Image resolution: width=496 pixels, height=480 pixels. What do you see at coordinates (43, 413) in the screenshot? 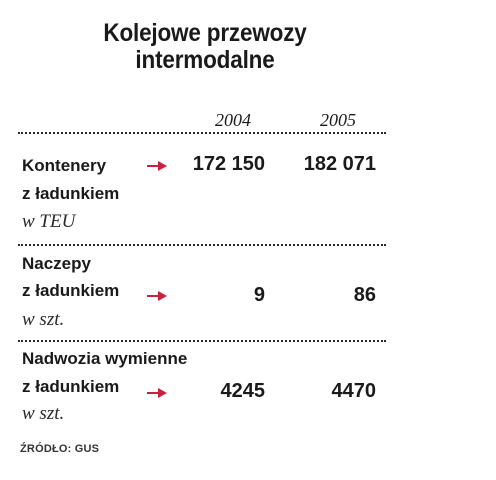
I see `row-3-unit: w szt.` at bounding box center [43, 413].